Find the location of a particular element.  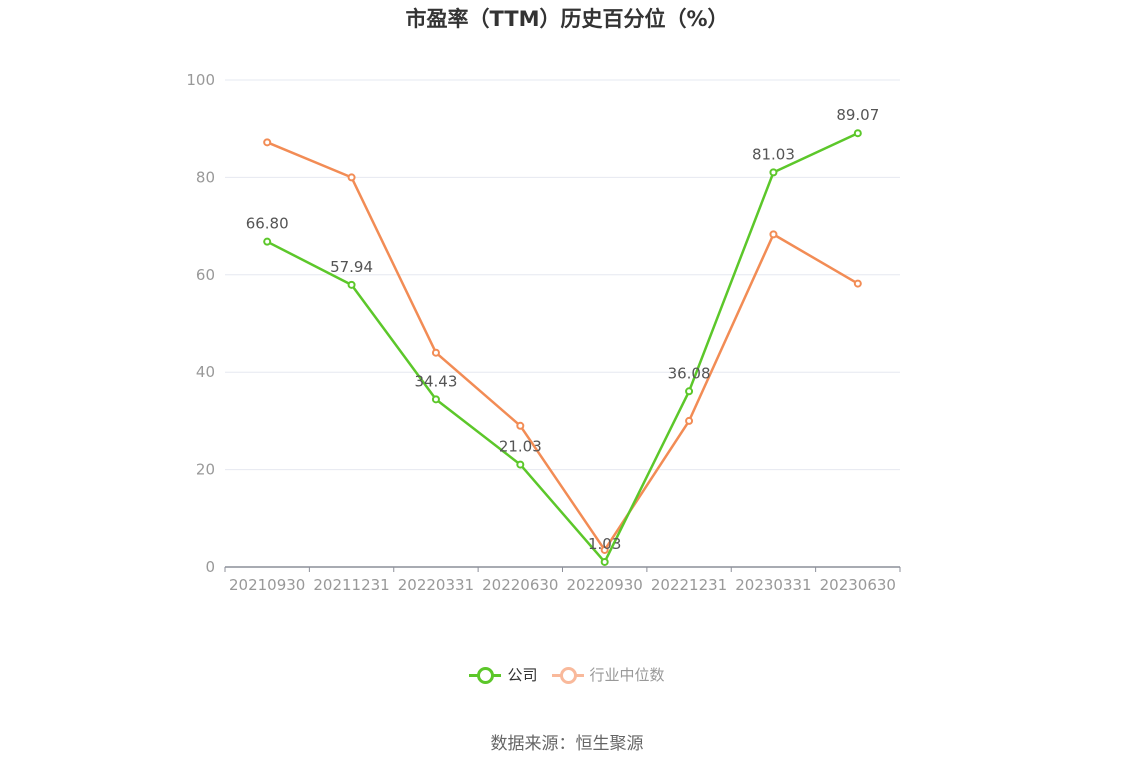

source-note: 数据来源：恒生聚源 is located at coordinates (567, 744).